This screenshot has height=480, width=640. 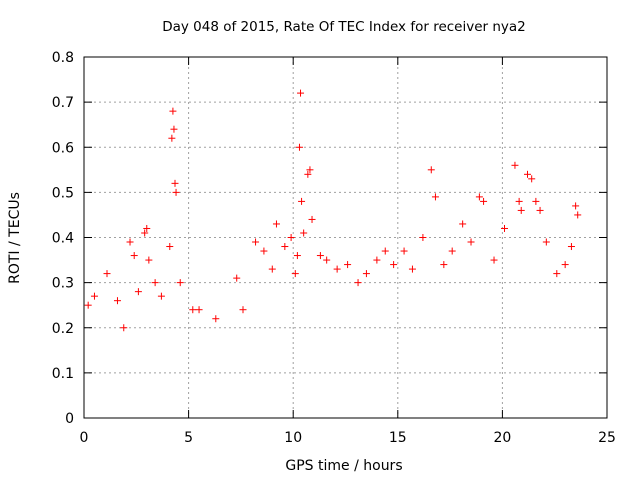 I want to click on y-tick-label: 0.2, so click(x=63, y=329).